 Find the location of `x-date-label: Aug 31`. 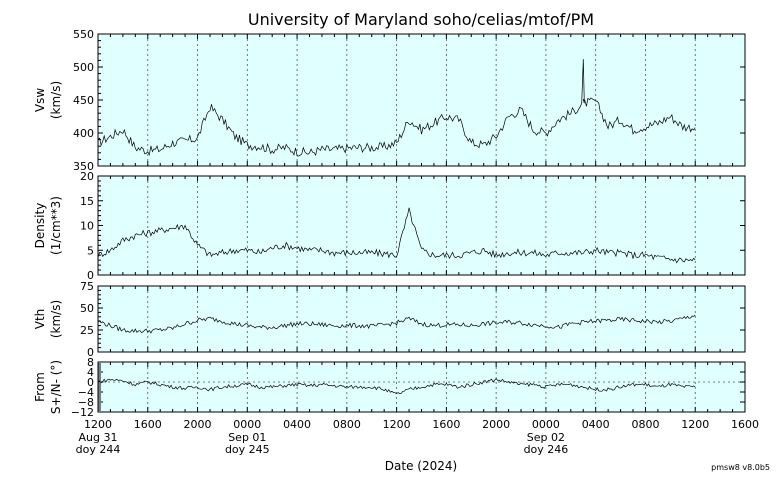

x-date-label: Aug 31 is located at coordinates (98, 437).